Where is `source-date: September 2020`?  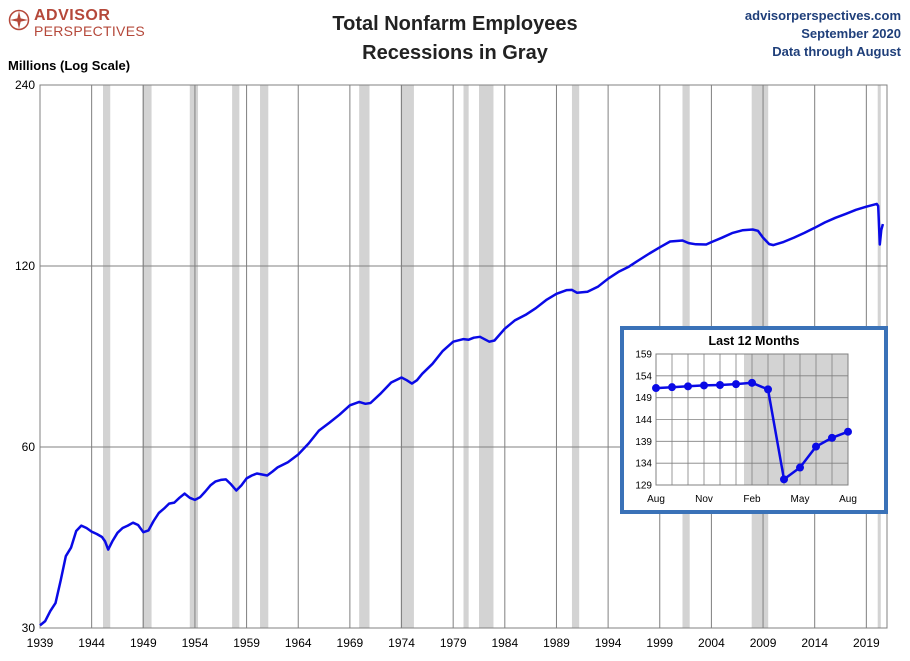 source-date: September 2020 is located at coordinates (851, 33).